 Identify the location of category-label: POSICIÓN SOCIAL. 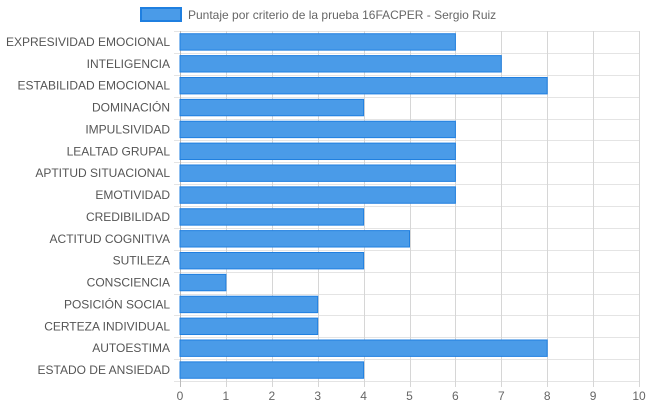
(117, 303).